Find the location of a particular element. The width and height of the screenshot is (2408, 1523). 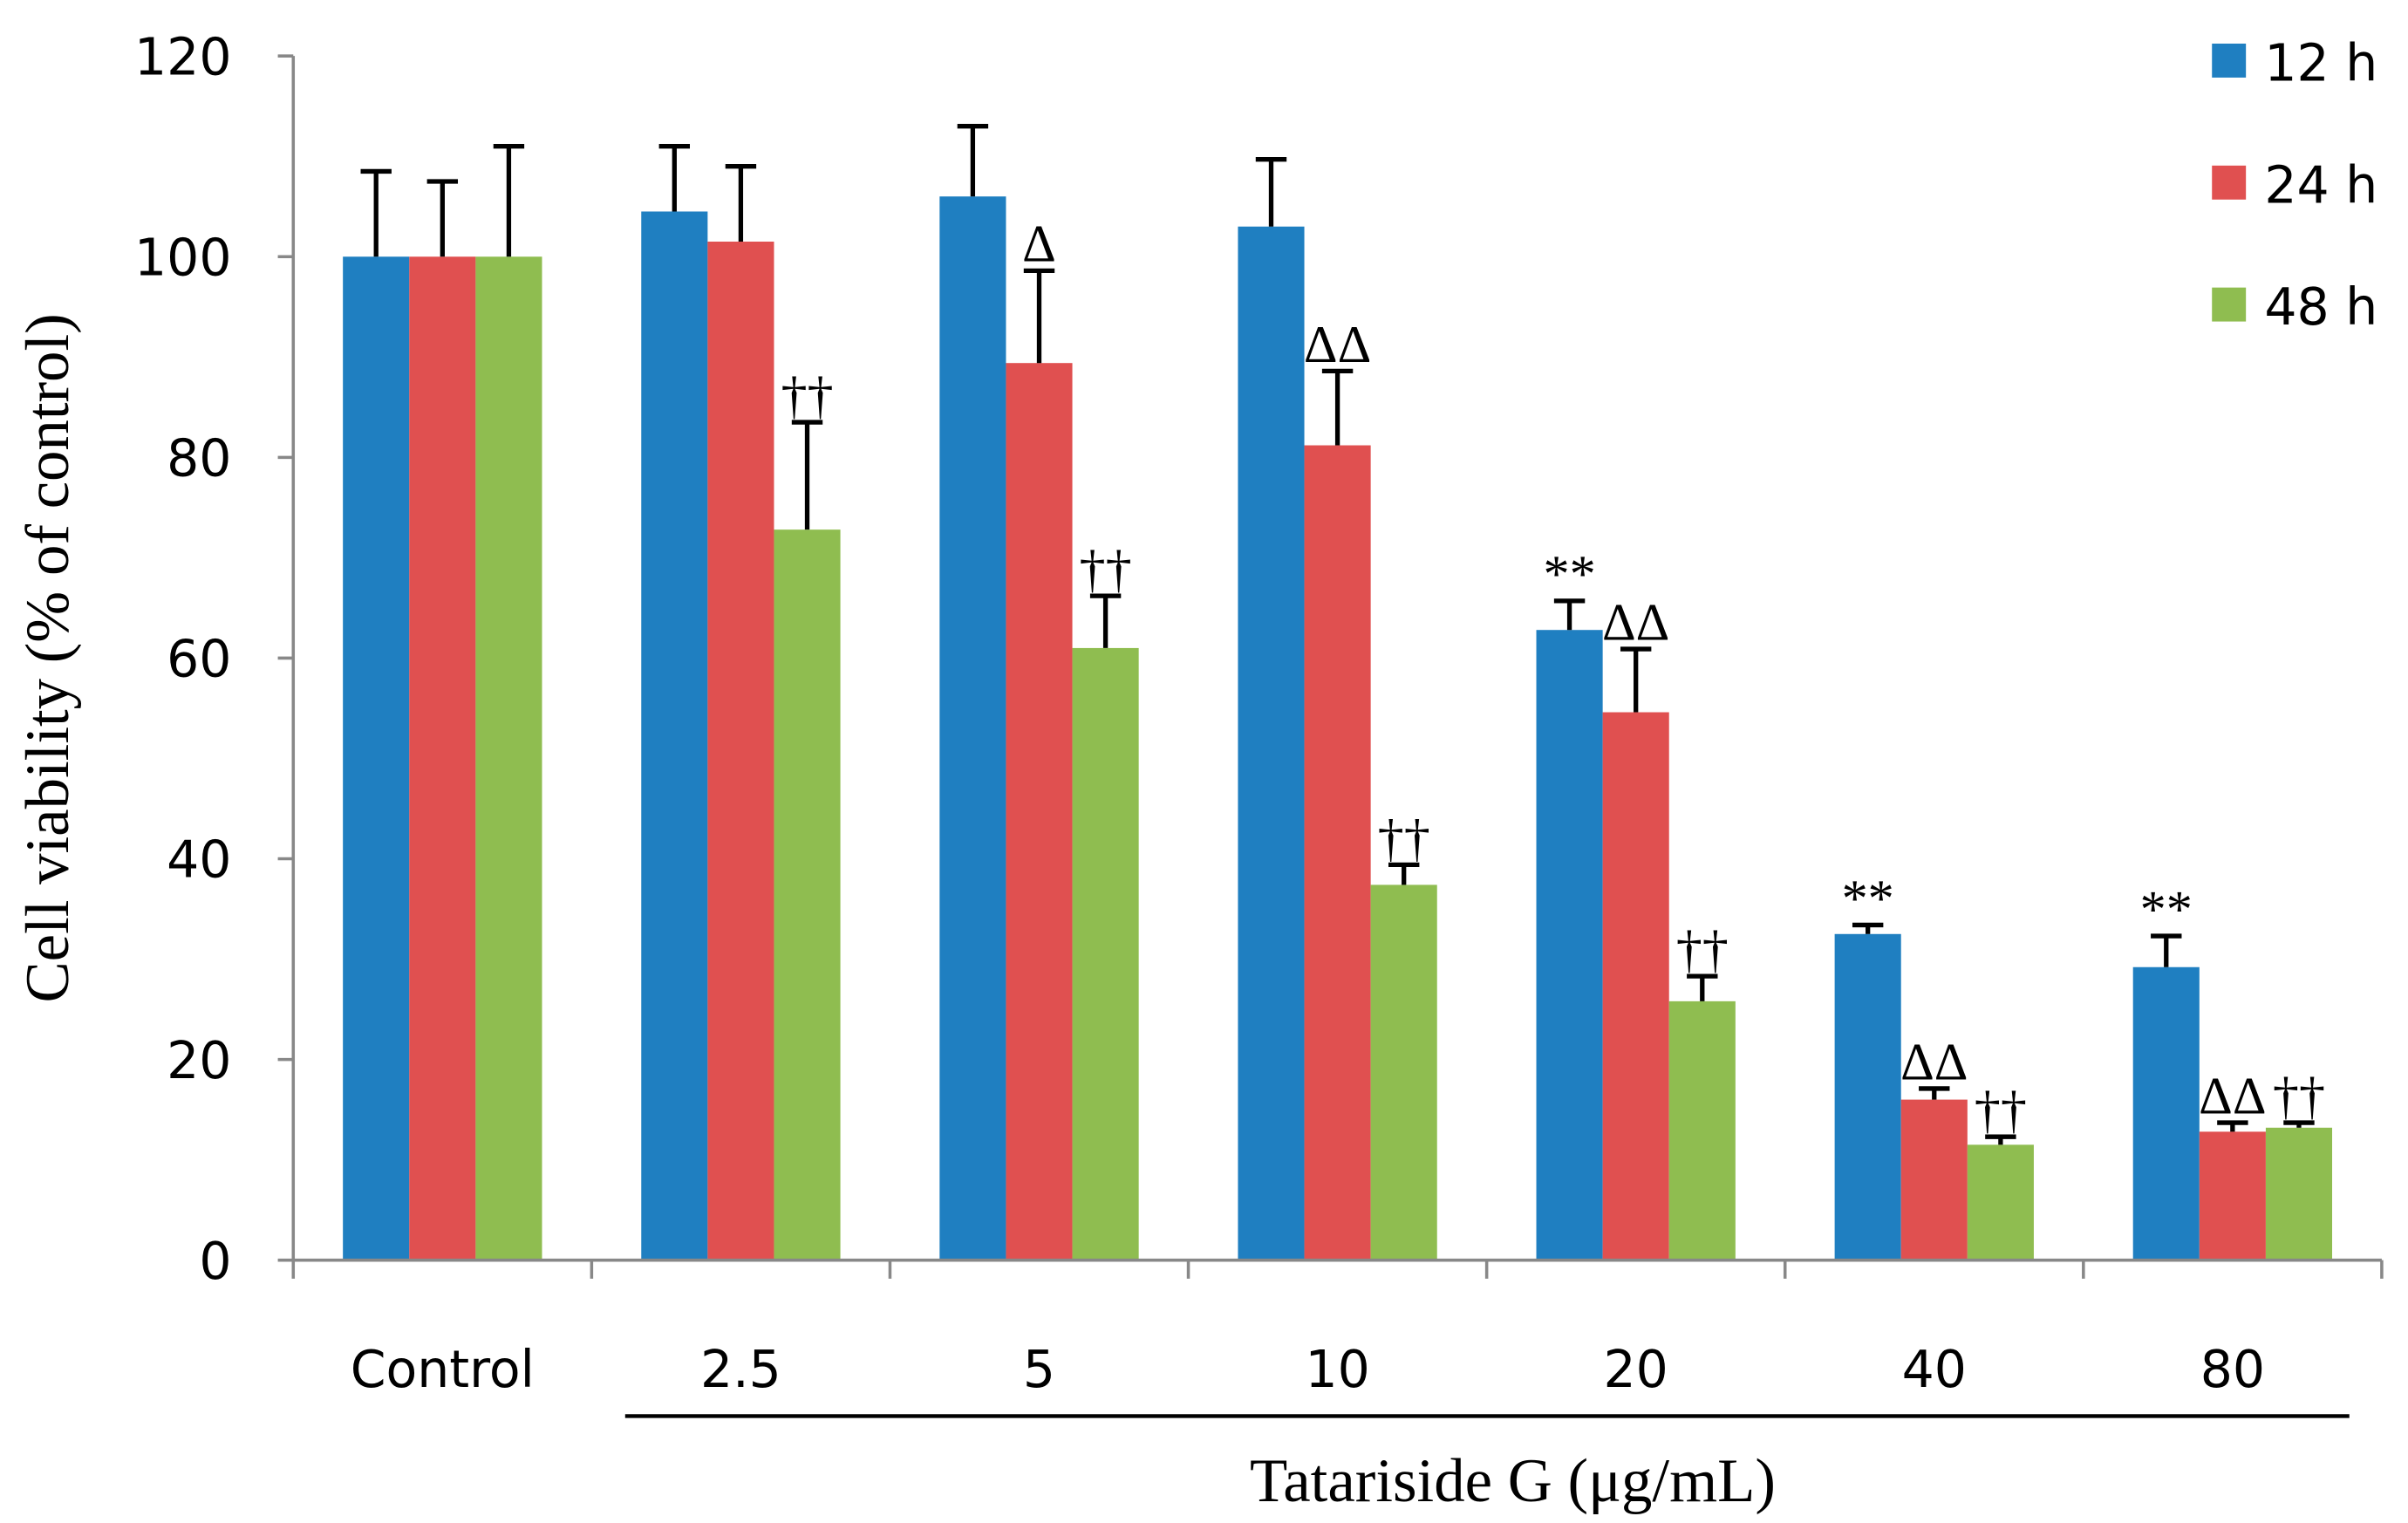

bar-12h-2.5 is located at coordinates (674, 736).